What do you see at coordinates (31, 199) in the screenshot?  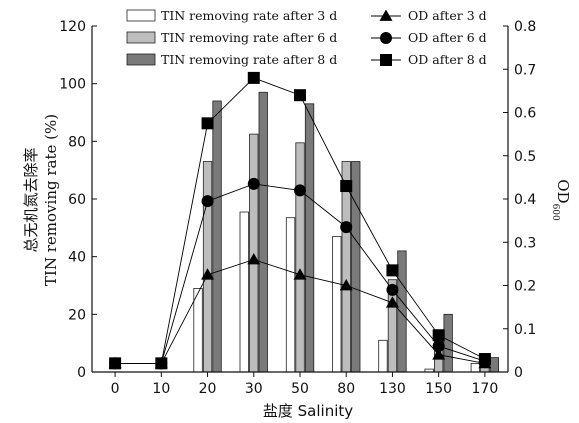 I see `y-axis-title-zh: 总无机氮去除率` at bounding box center [31, 199].